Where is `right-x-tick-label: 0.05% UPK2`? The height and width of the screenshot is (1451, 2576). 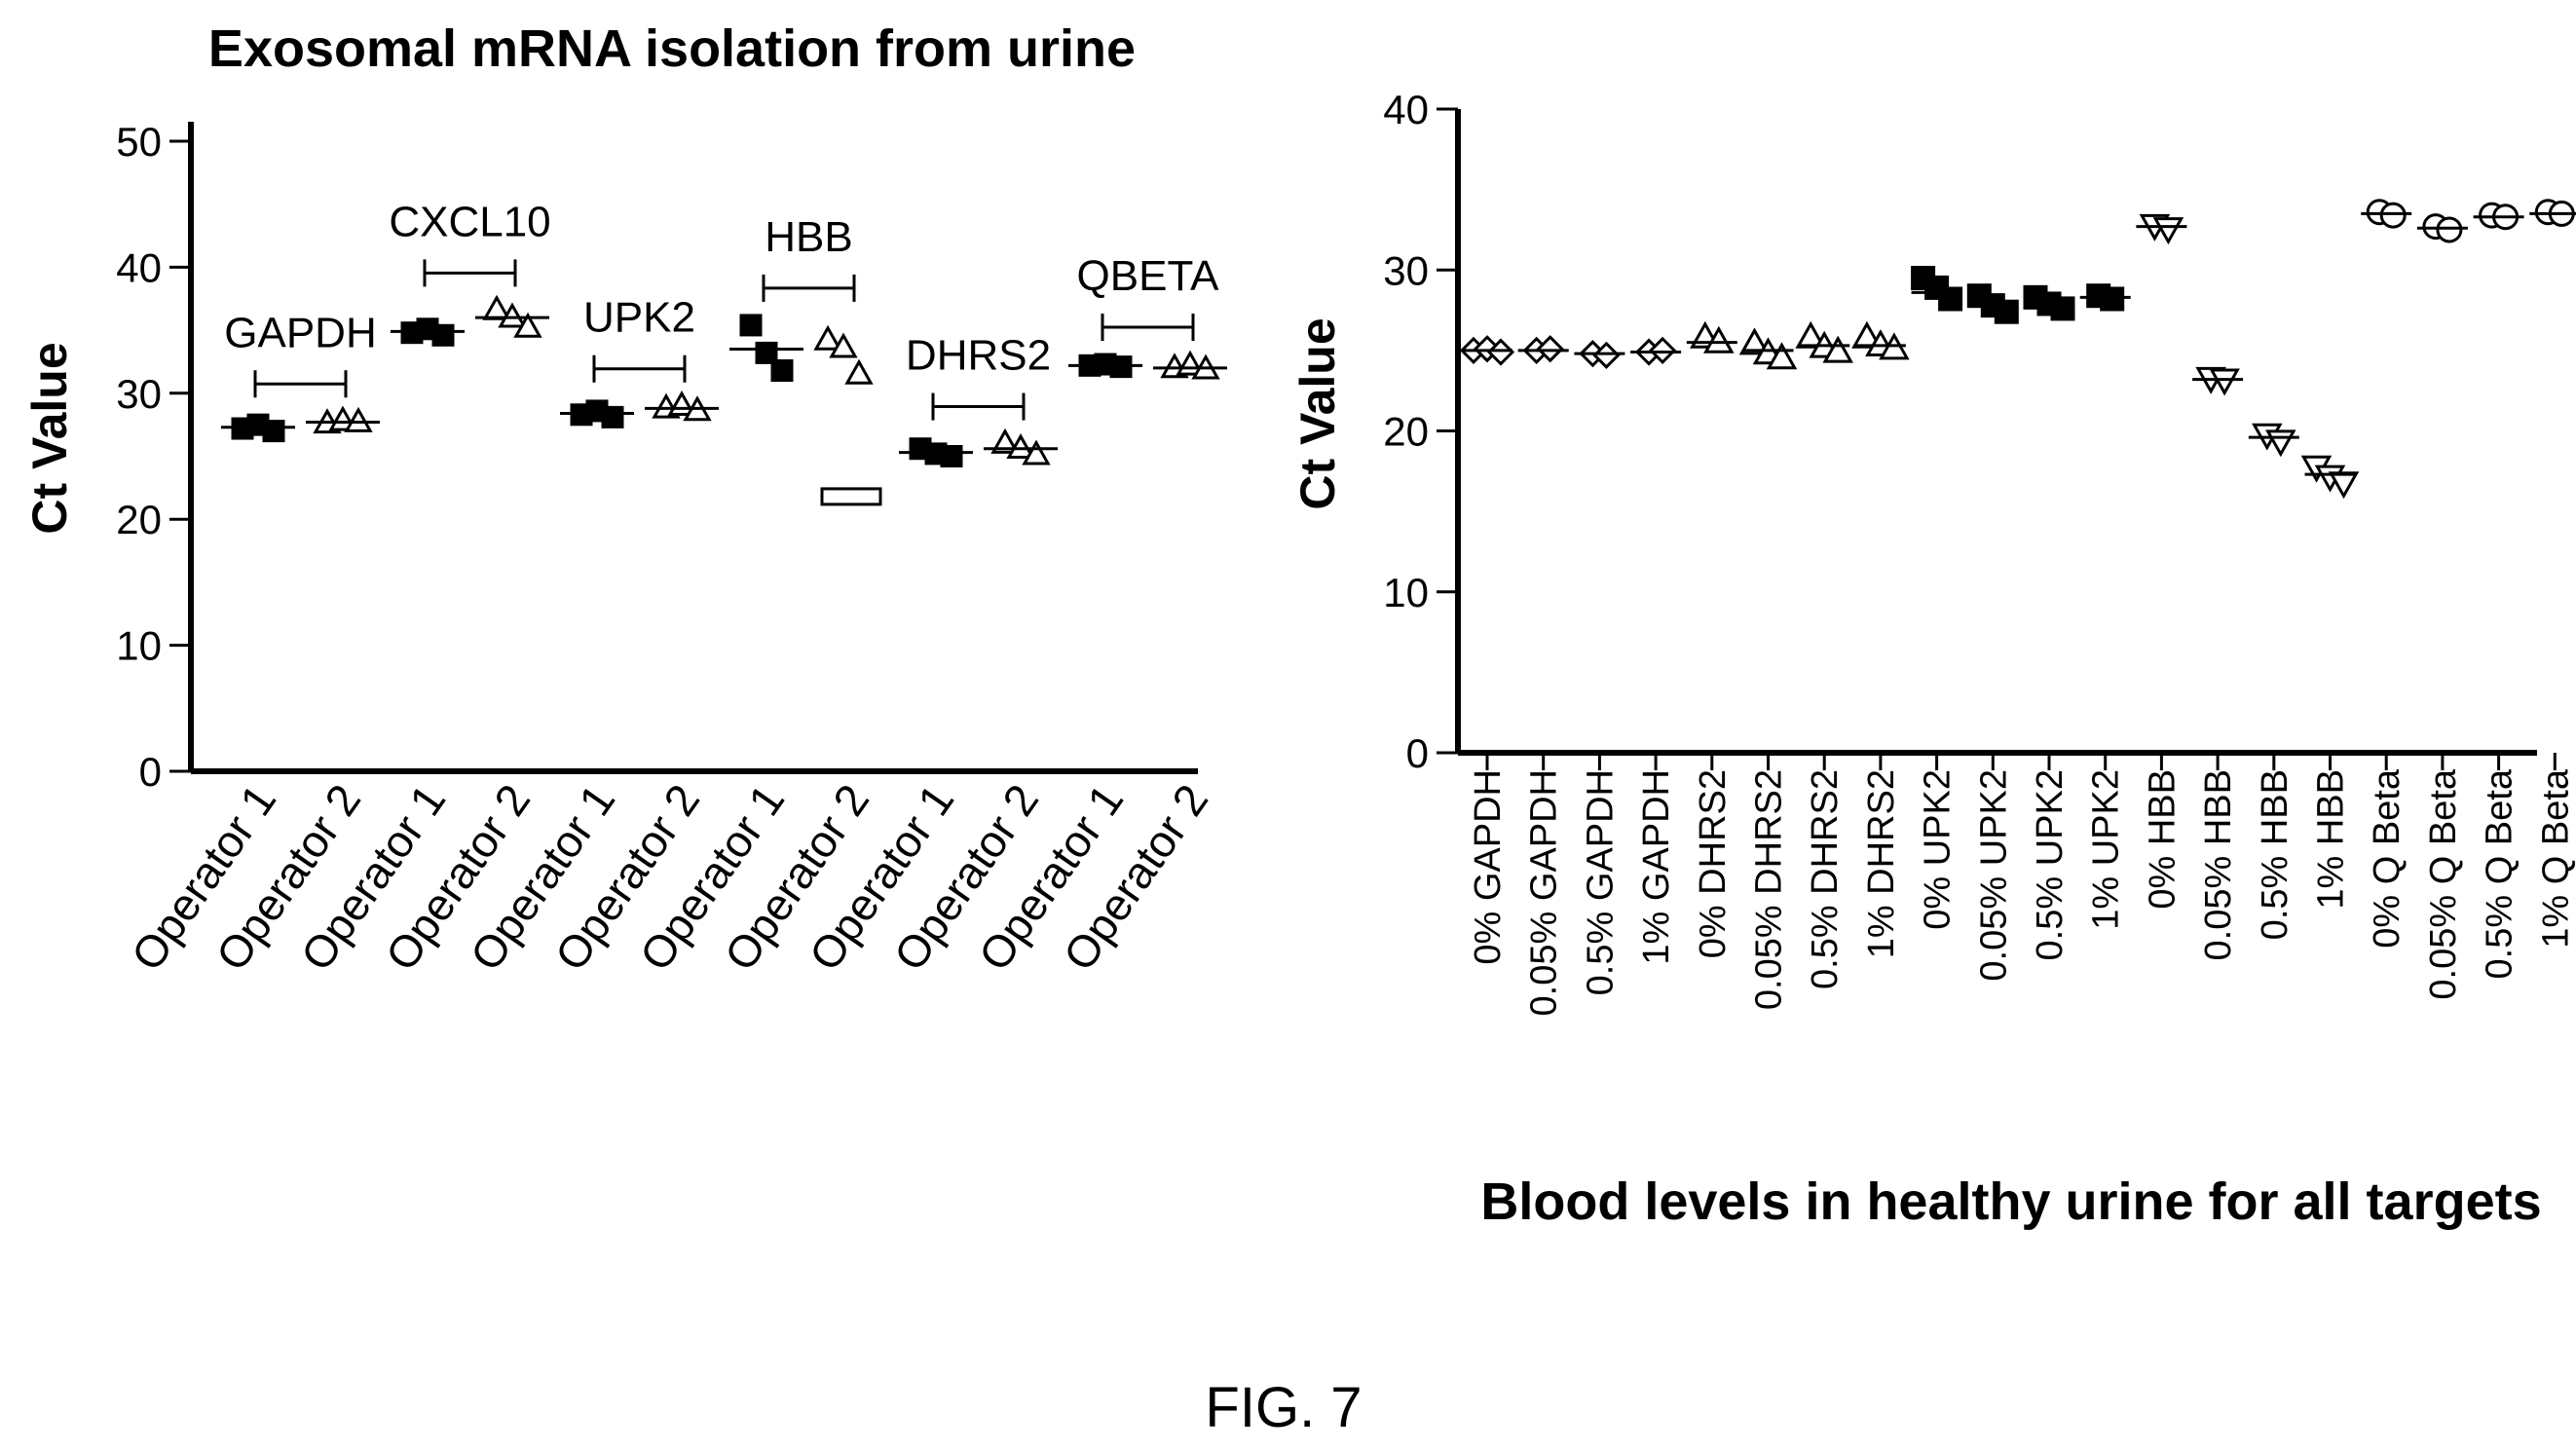 right-x-tick-label: 0.05% UPK2 is located at coordinates (1993, 875).